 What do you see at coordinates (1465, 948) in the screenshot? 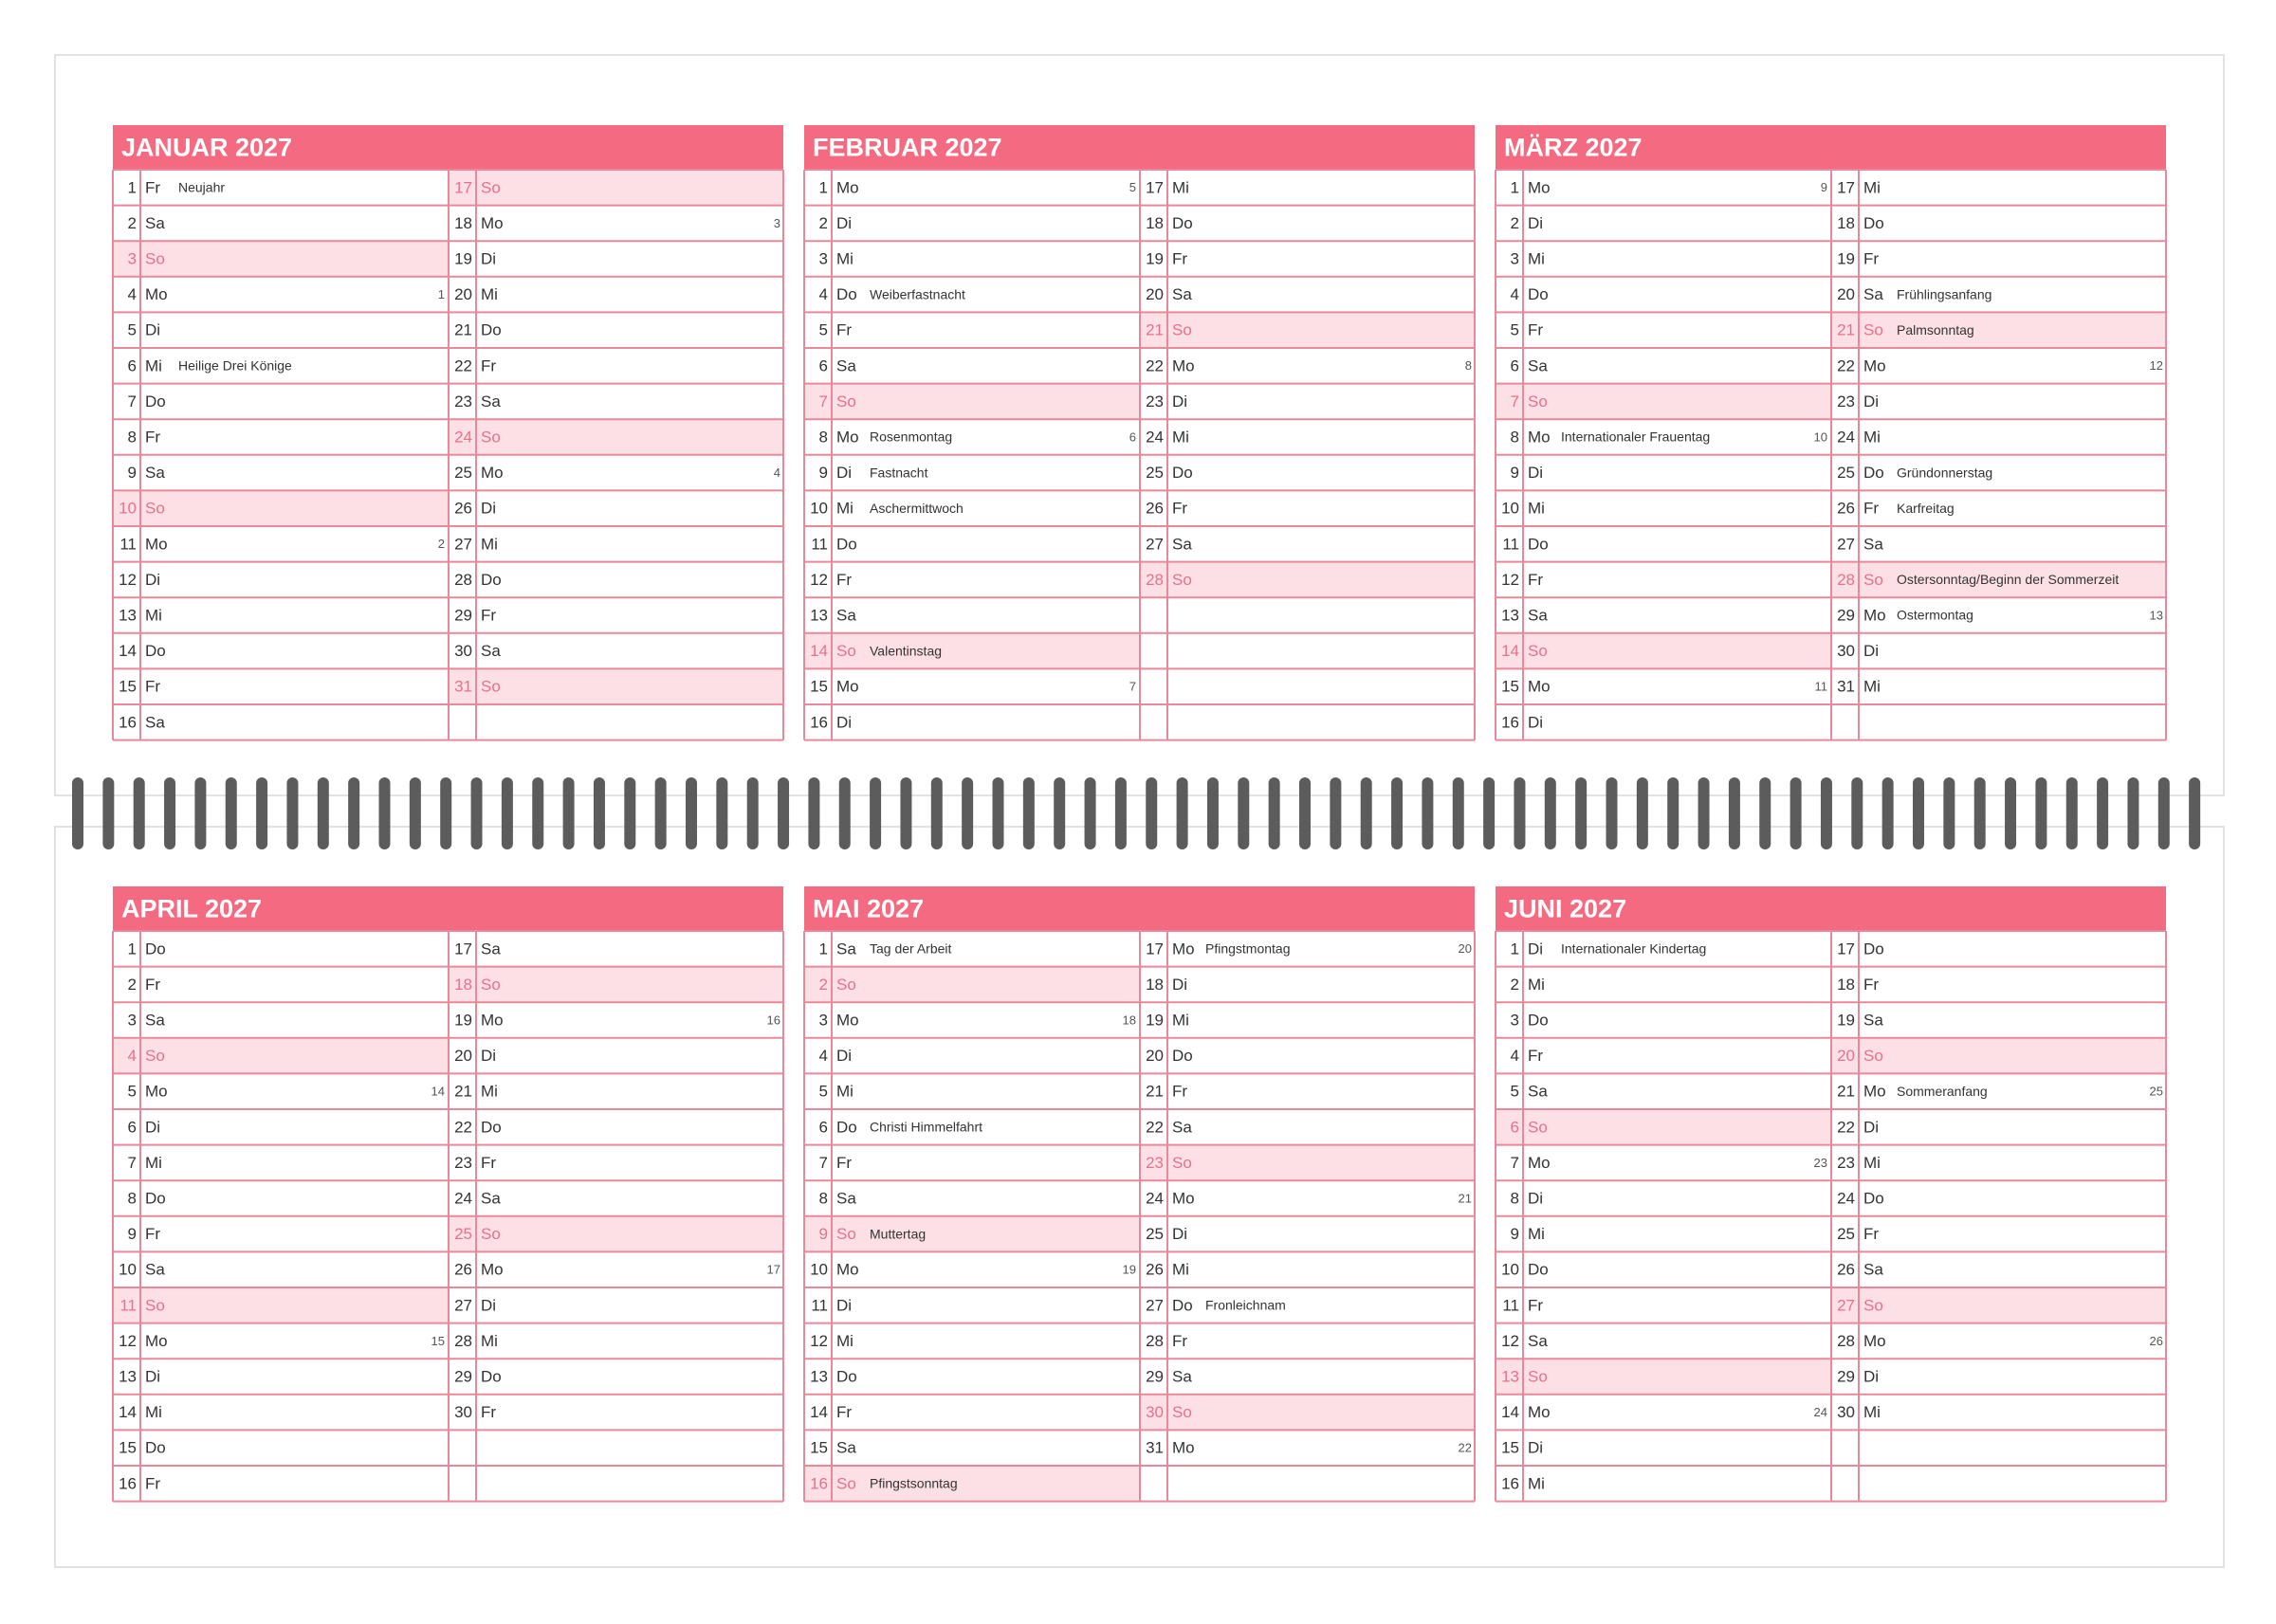
I see `week-number: 20` at bounding box center [1465, 948].